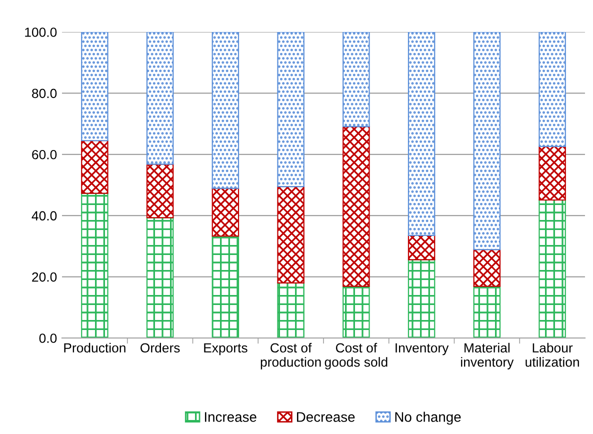 The width and height of the screenshot is (593, 434). What do you see at coordinates (226, 349) in the screenshot?
I see `x-tick-label: Exports` at bounding box center [226, 349].